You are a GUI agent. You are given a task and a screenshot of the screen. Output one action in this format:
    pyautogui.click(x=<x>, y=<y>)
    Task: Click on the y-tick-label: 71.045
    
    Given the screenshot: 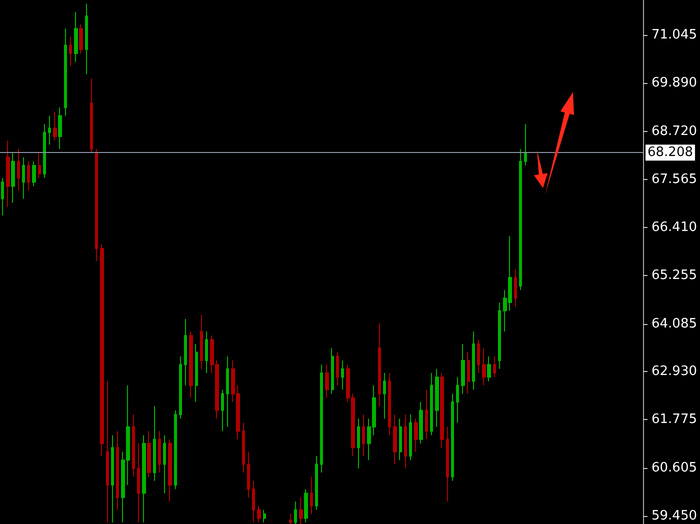 What is the action you would take?
    pyautogui.click(x=675, y=35)
    